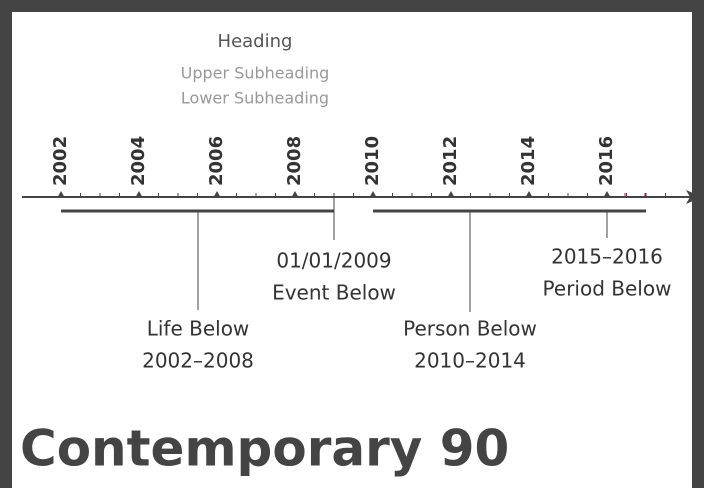 The height and width of the screenshot is (488, 704). What do you see at coordinates (264, 449) in the screenshot?
I see `title: Contemporary 90` at bounding box center [264, 449].